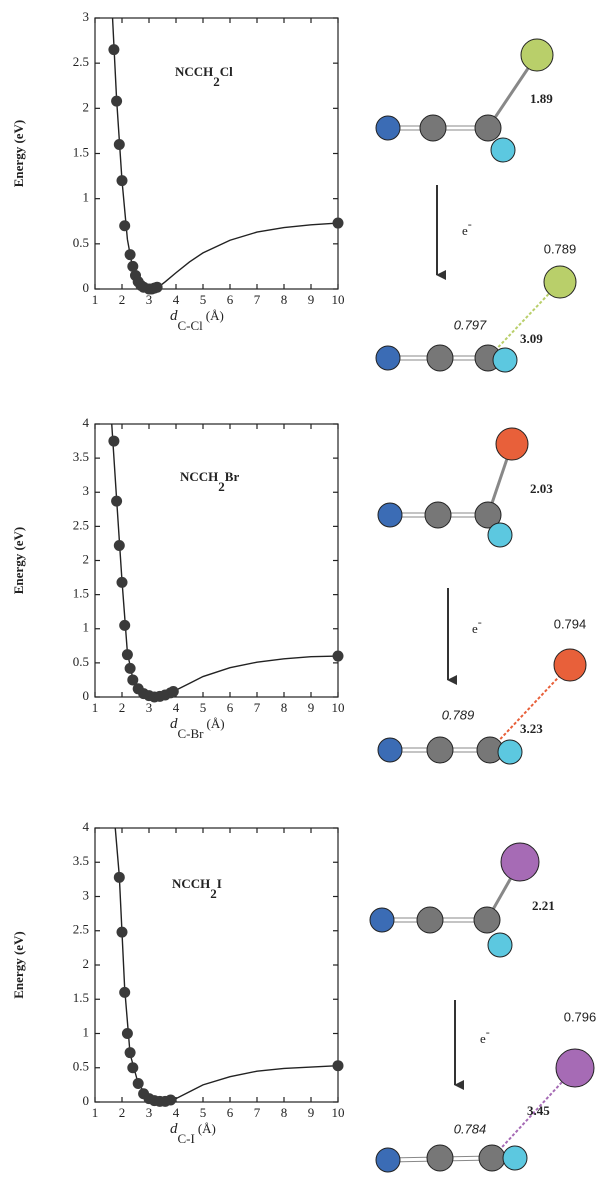 This screenshot has width=603, height=1179. What do you see at coordinates (216, 153) in the screenshot?
I see `plot-frame` at bounding box center [216, 153].